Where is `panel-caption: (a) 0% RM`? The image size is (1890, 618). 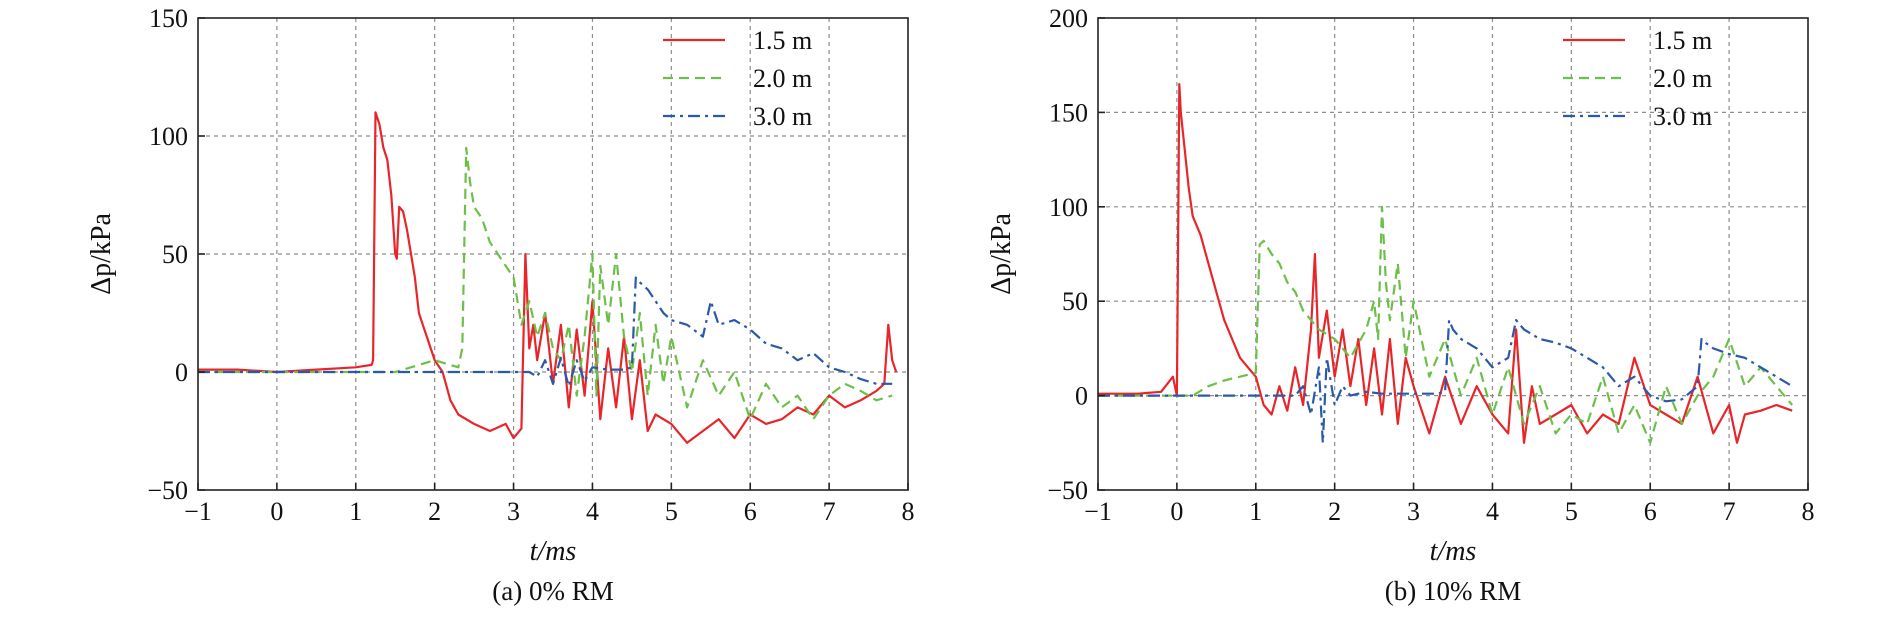 panel-caption: (a) 0% RM is located at coordinates (552, 591).